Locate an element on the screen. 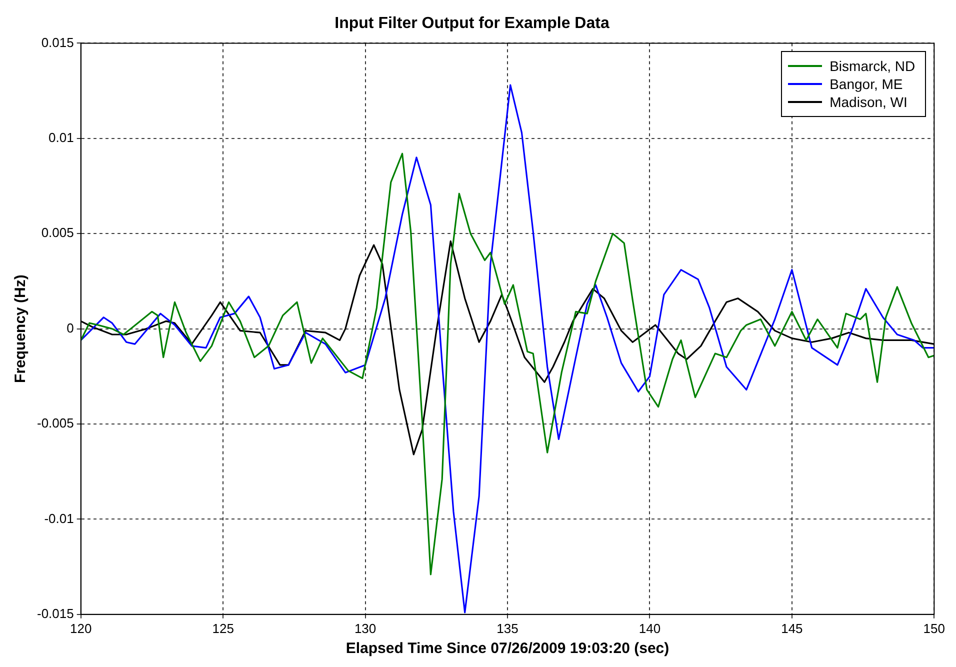  y-tick-label: -0.015 is located at coordinates (55, 613).